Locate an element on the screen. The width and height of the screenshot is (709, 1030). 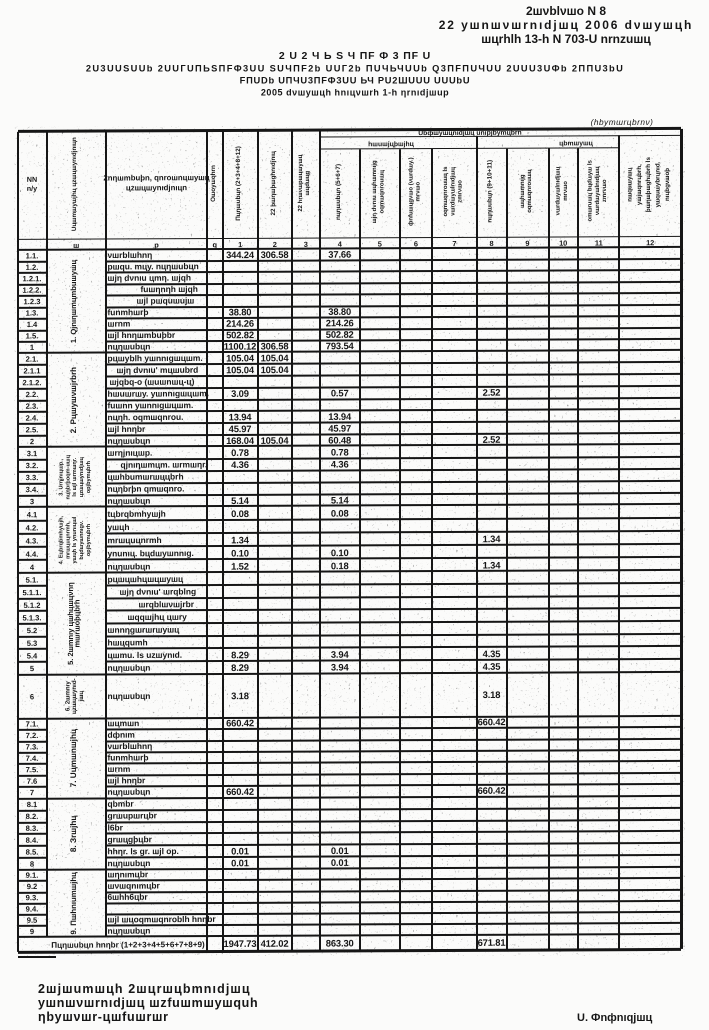
svg-text: 8. Зrшjhц is located at coordinates (73, 834).